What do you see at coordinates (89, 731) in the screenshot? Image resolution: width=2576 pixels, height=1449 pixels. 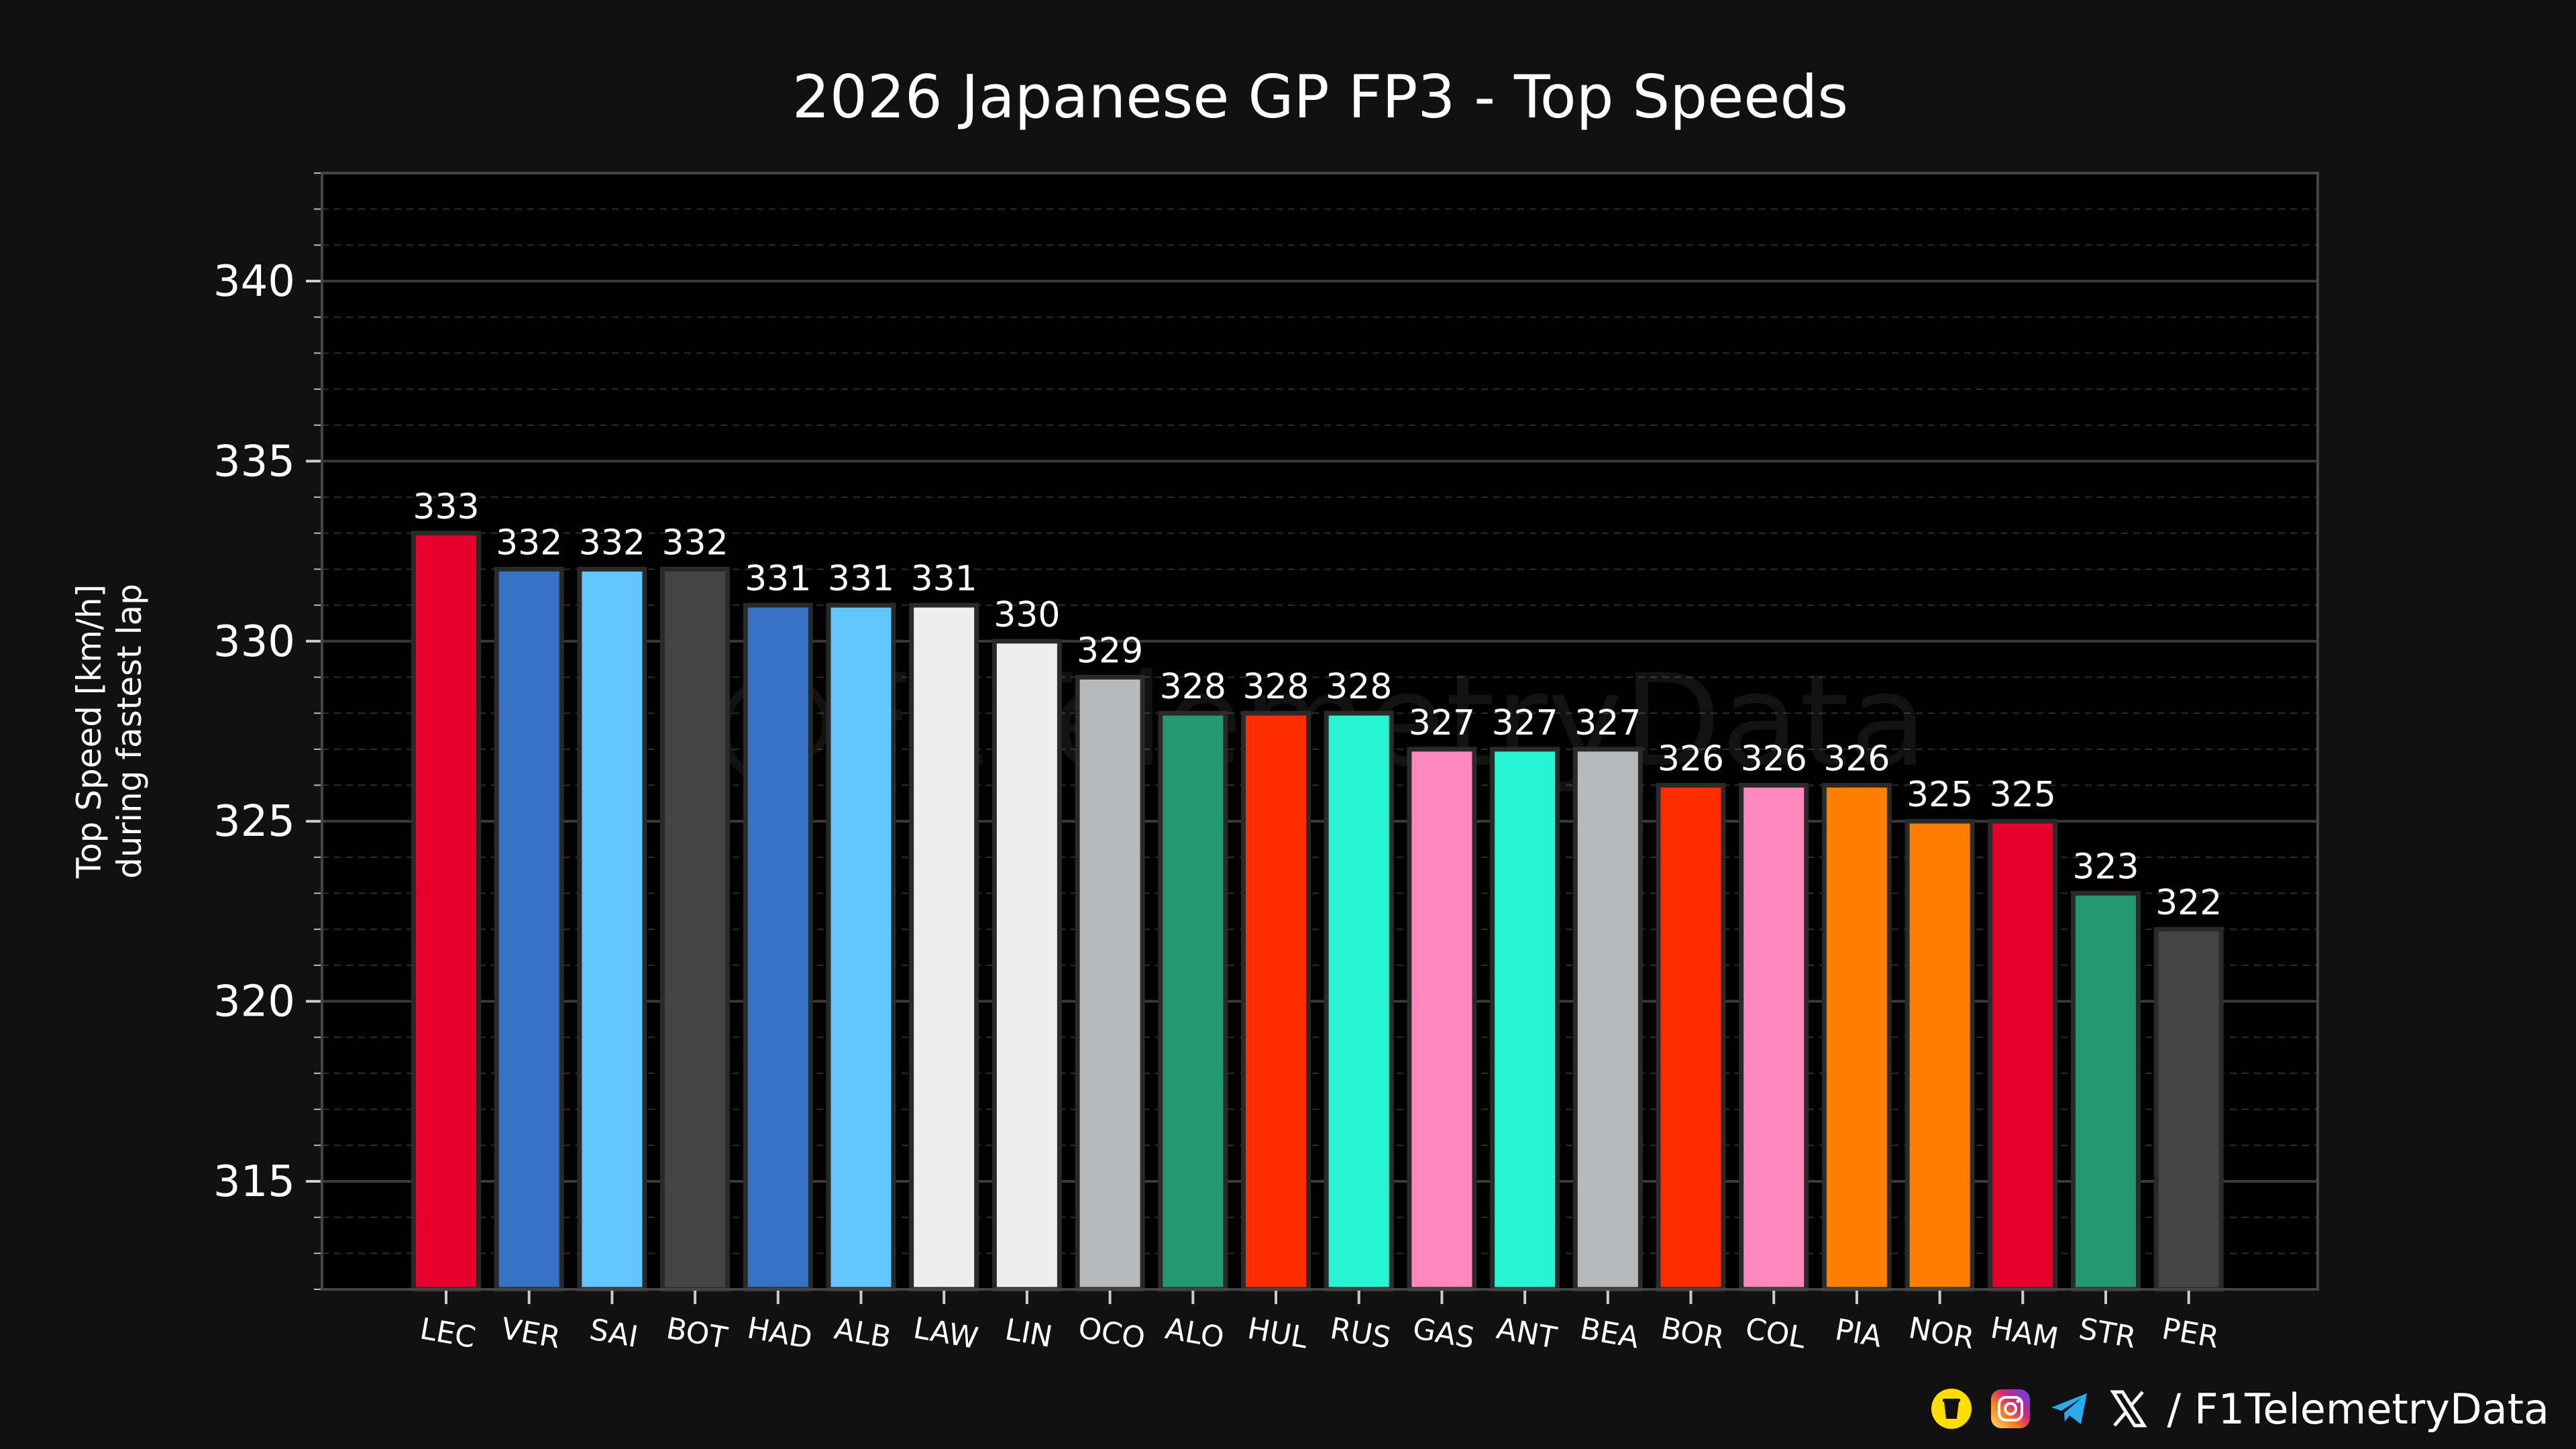 I see `y-axis-label-line: Top Speed [km/h]` at bounding box center [89, 731].